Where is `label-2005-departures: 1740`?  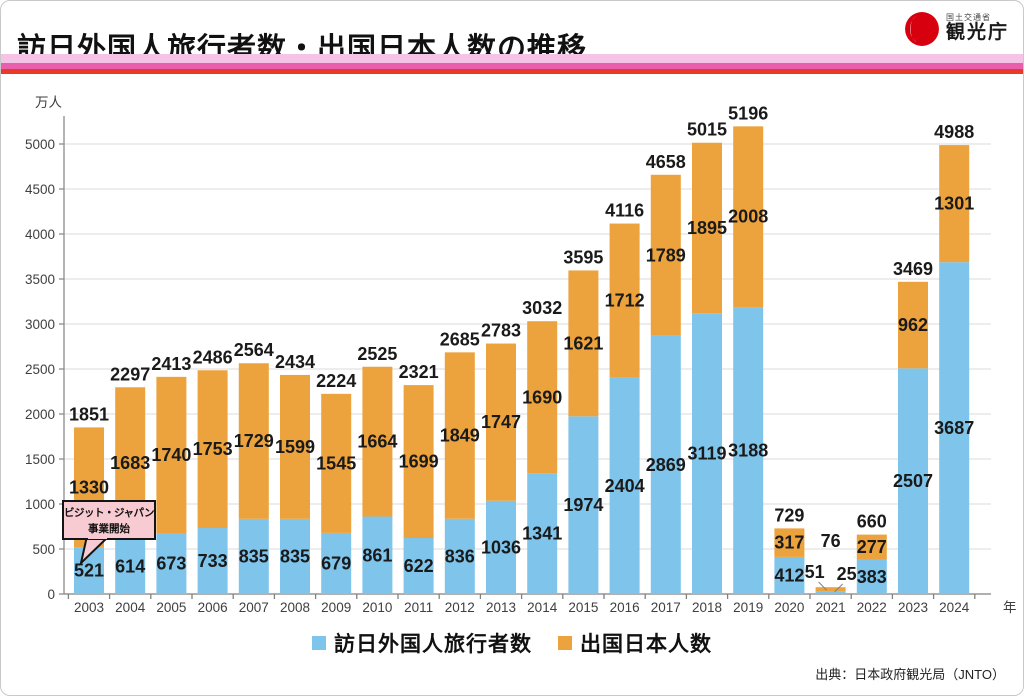 label-2005-departures: 1740 is located at coordinates (171, 455).